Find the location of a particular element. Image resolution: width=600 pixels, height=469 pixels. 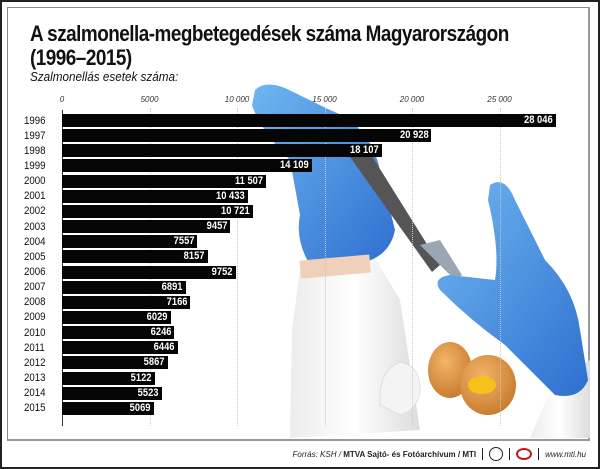

bar-value-label: 6029 is located at coordinates (157, 316).